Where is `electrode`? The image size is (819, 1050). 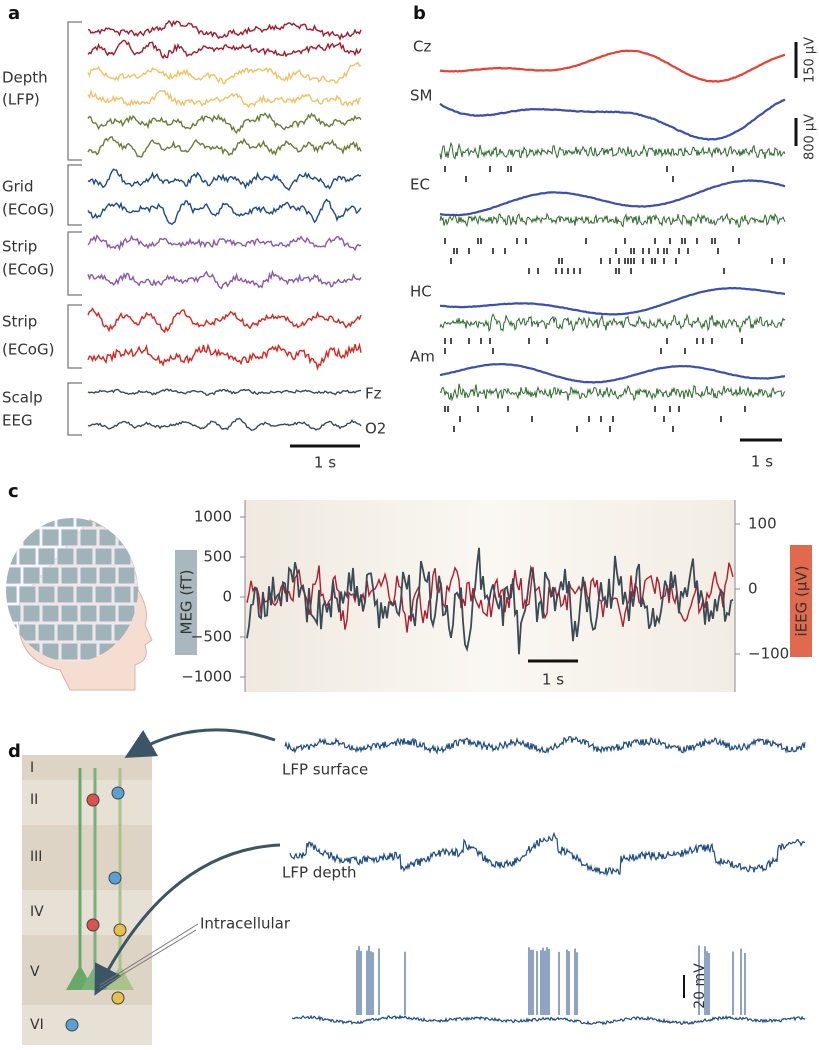
electrode is located at coordinates (149, 956).